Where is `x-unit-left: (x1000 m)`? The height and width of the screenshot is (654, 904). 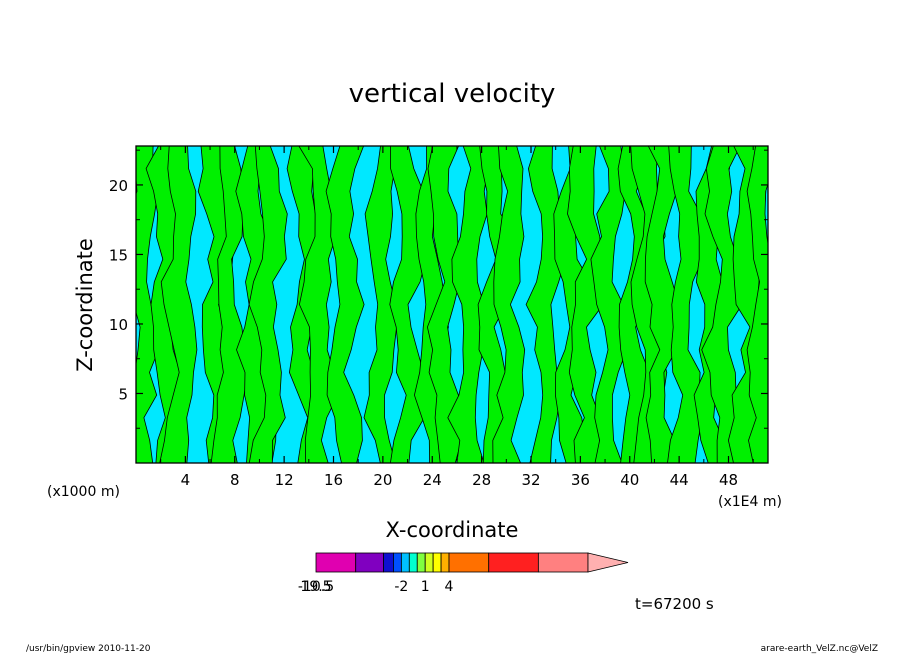 x-unit-left: (x1000 m) is located at coordinates (83, 492).